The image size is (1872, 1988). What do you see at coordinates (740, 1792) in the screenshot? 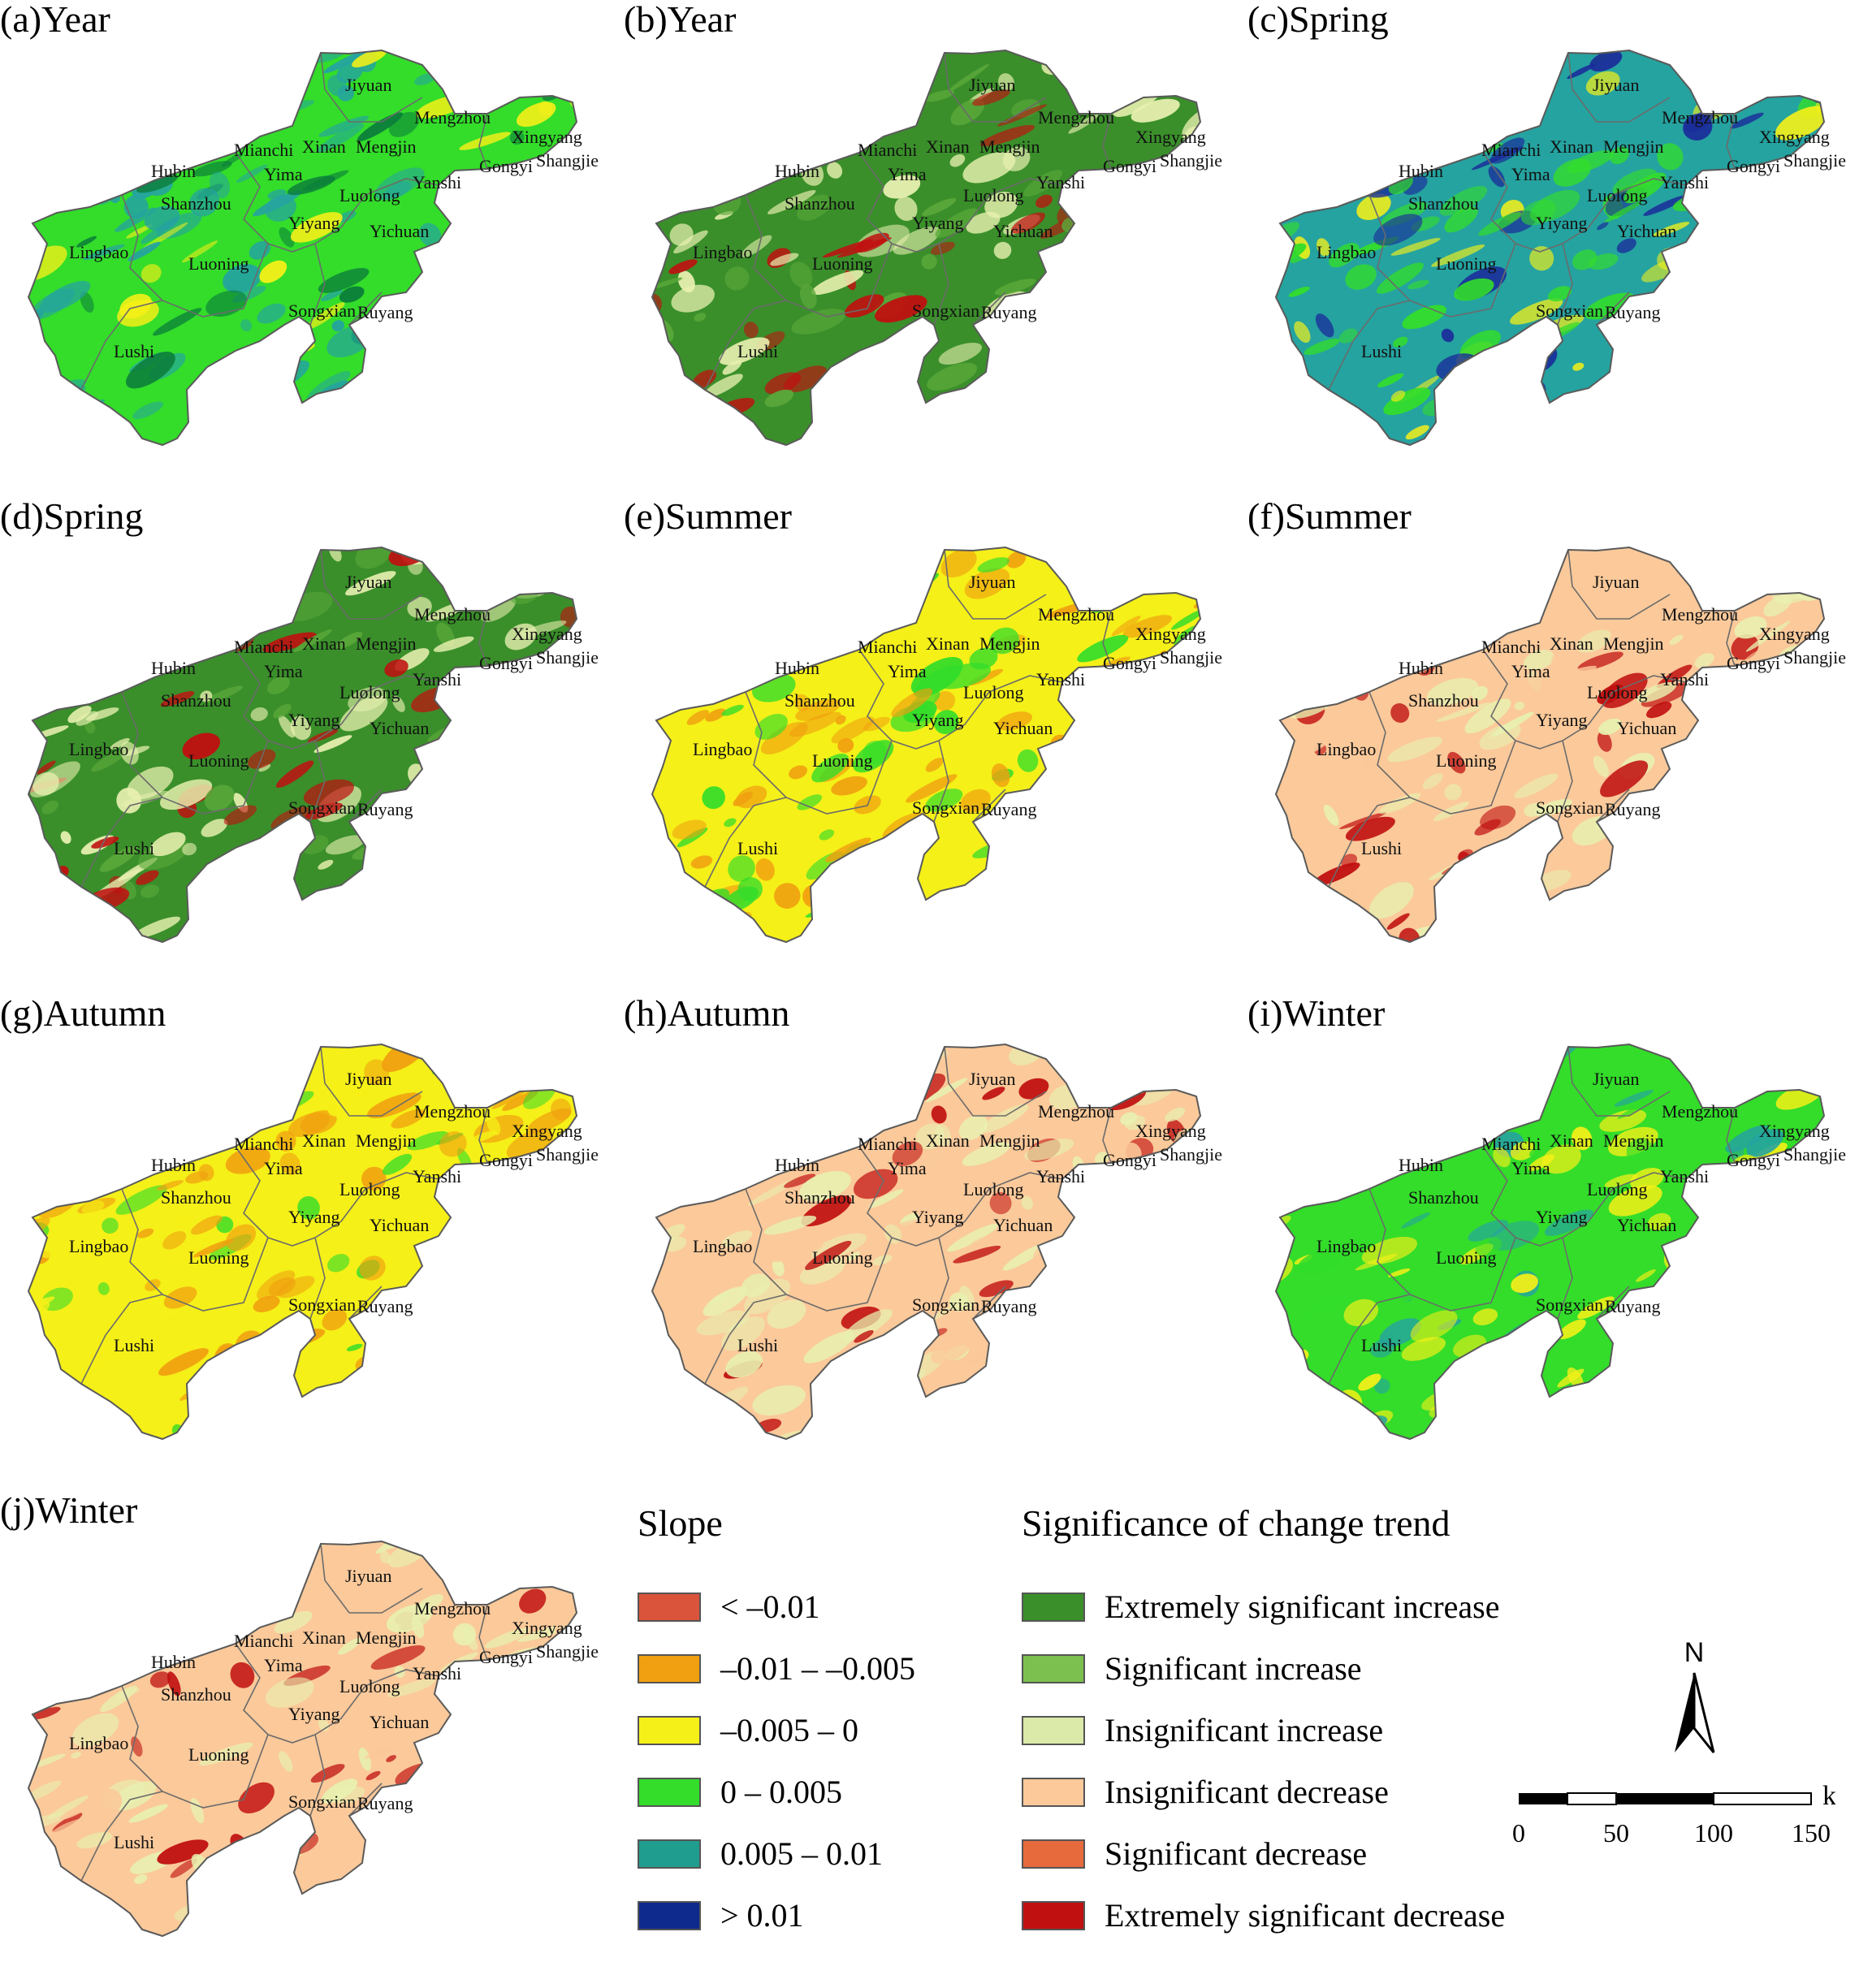
I see `legend-item: 0 – 0.005` at bounding box center [740, 1792].